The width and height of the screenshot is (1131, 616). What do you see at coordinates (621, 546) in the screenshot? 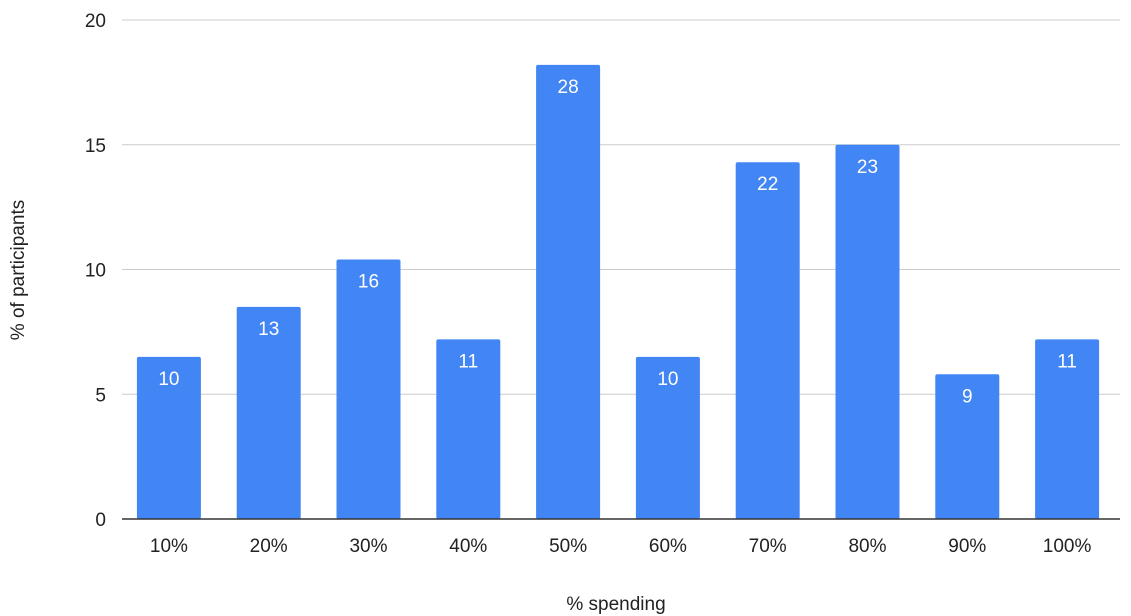
I see `x-axis-ticks: 10% 20% 30% 40% 50% 60% 70% 80% 90% 100%` at bounding box center [621, 546].